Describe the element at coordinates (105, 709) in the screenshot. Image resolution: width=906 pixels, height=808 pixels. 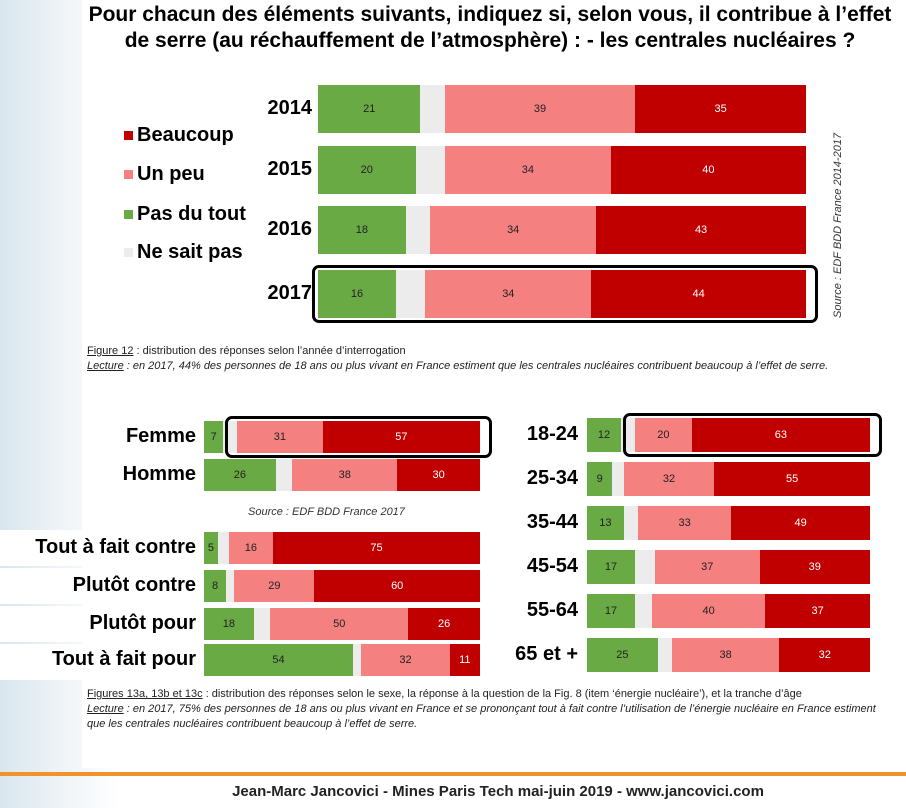
I see `caption2-lecture: Lecture` at that location.